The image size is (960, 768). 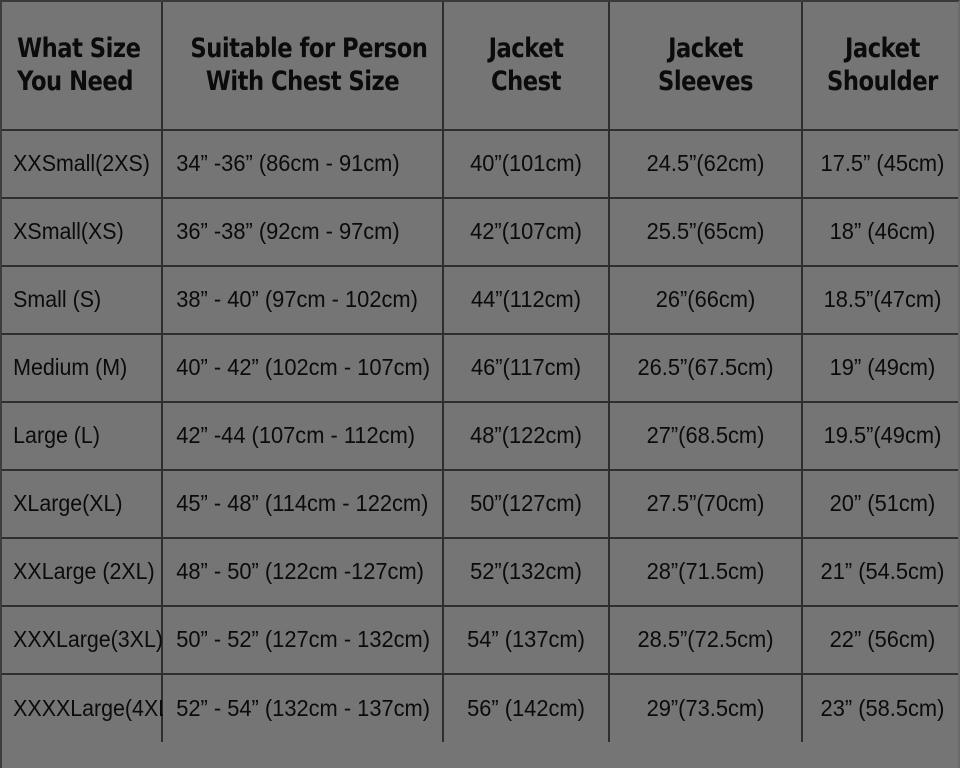 I want to click on cell-person-chest: 50” - 52” (127cm - 132cm), so click(x=296, y=640).